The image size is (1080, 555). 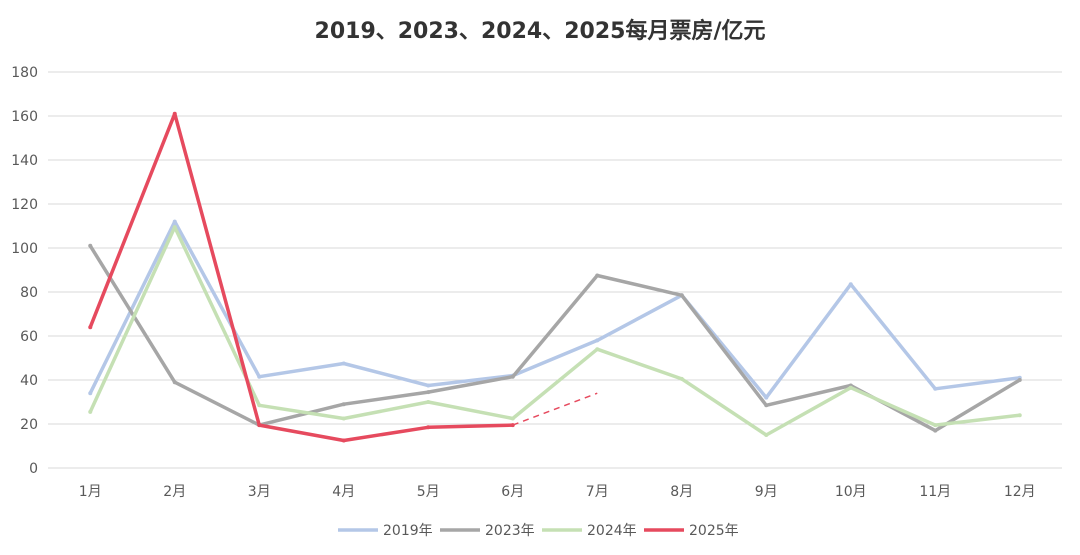 What do you see at coordinates (681, 492) in the screenshot?
I see `x-tick-label: 8月` at bounding box center [681, 492].